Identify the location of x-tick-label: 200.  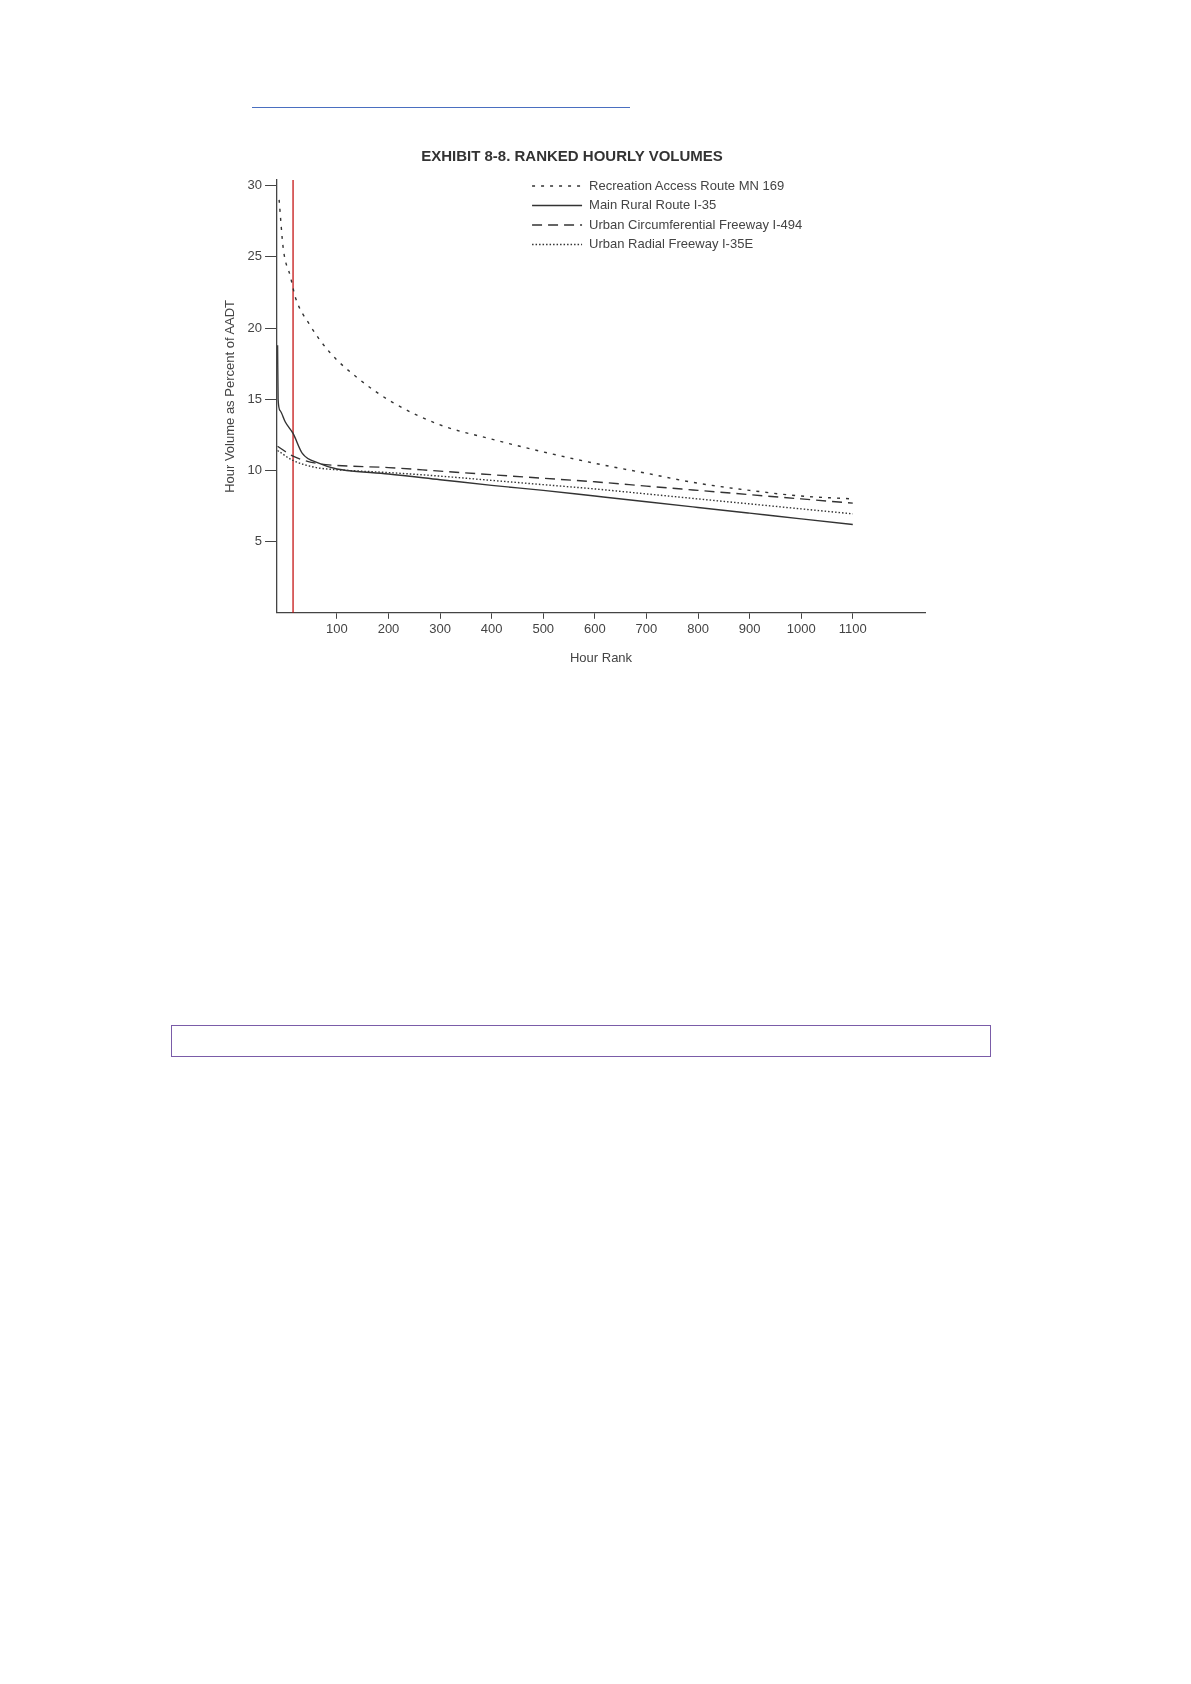
(388, 629).